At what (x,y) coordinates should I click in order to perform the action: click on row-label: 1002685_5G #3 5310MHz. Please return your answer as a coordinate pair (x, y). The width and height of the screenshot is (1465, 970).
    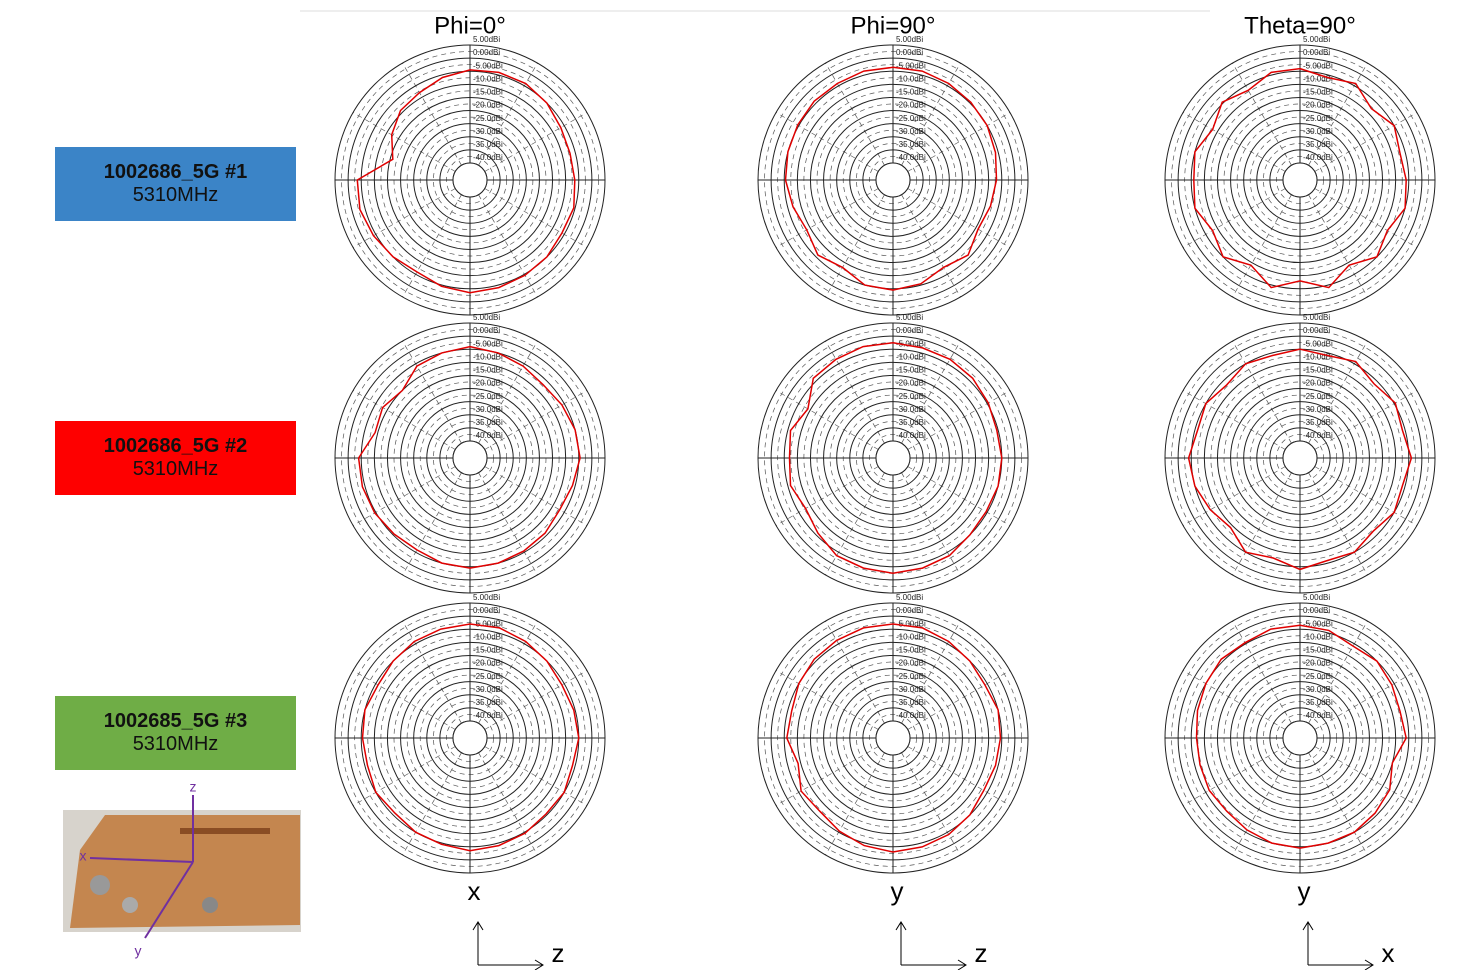
    Looking at the image, I should click on (175, 733).